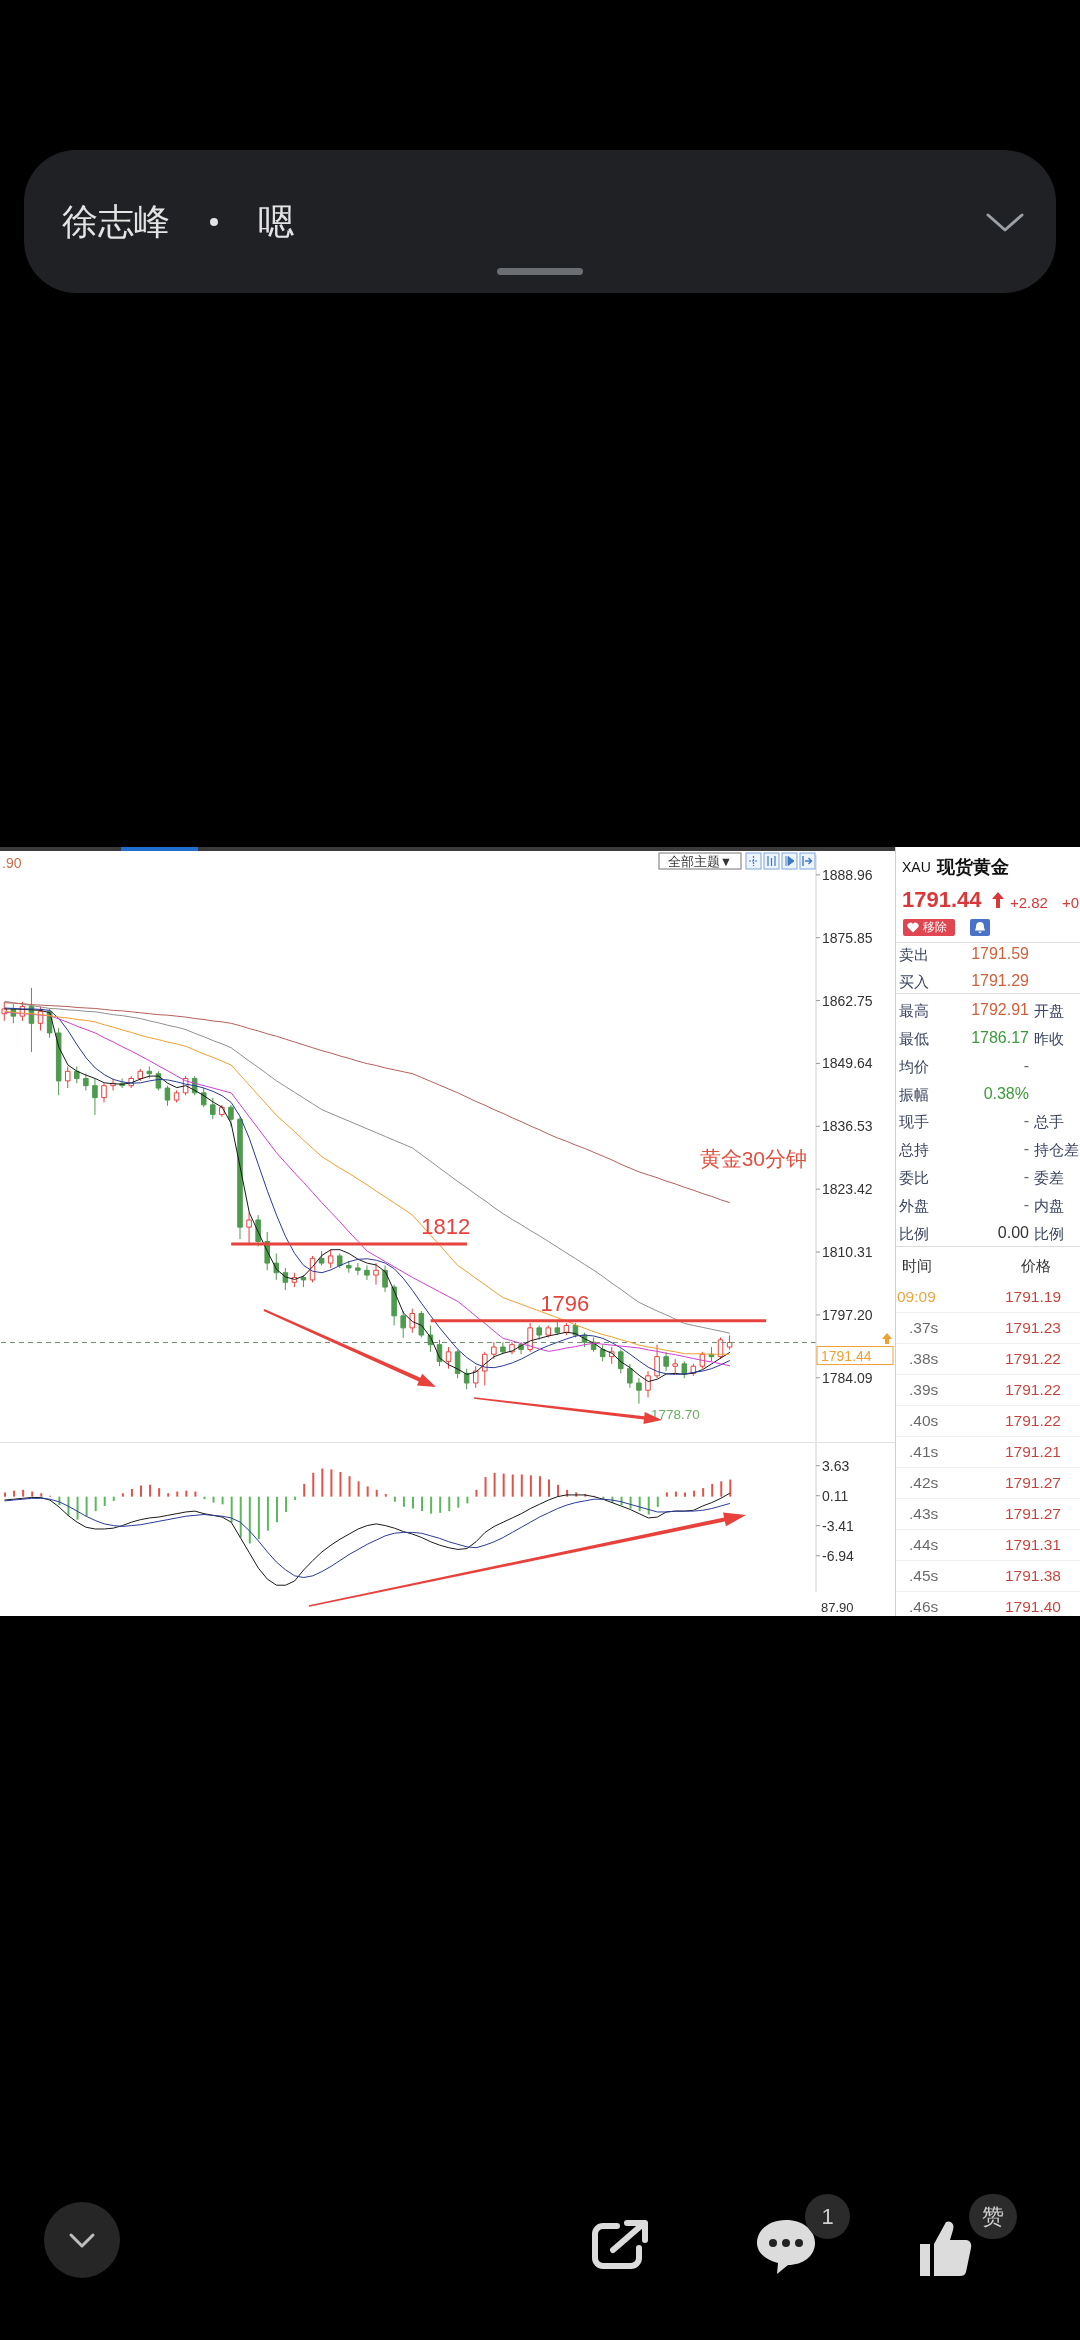 The height and width of the screenshot is (2340, 1080). What do you see at coordinates (1006, 1093) in the screenshot?
I see `text: 0.38%` at bounding box center [1006, 1093].